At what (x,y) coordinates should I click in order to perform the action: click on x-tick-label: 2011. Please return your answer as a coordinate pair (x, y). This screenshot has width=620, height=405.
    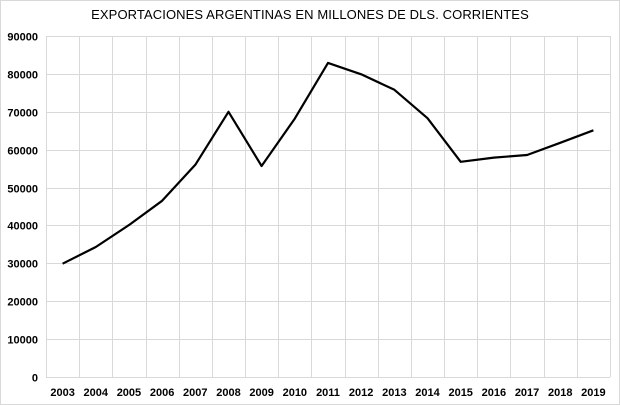
    Looking at the image, I should click on (328, 393).